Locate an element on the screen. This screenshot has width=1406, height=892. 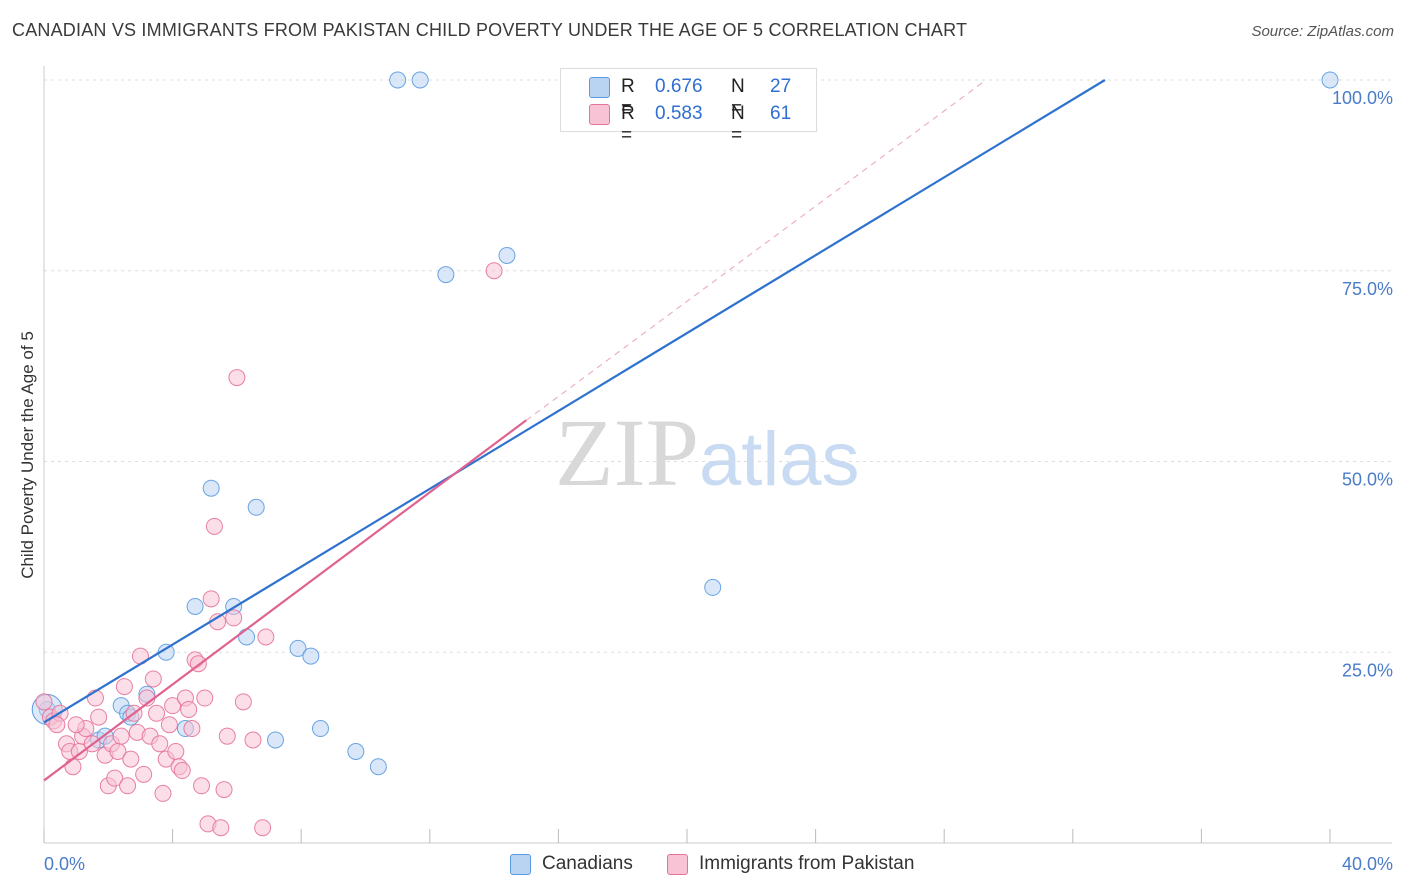
watermark-atlas: atlas is located at coordinates (779, 459).